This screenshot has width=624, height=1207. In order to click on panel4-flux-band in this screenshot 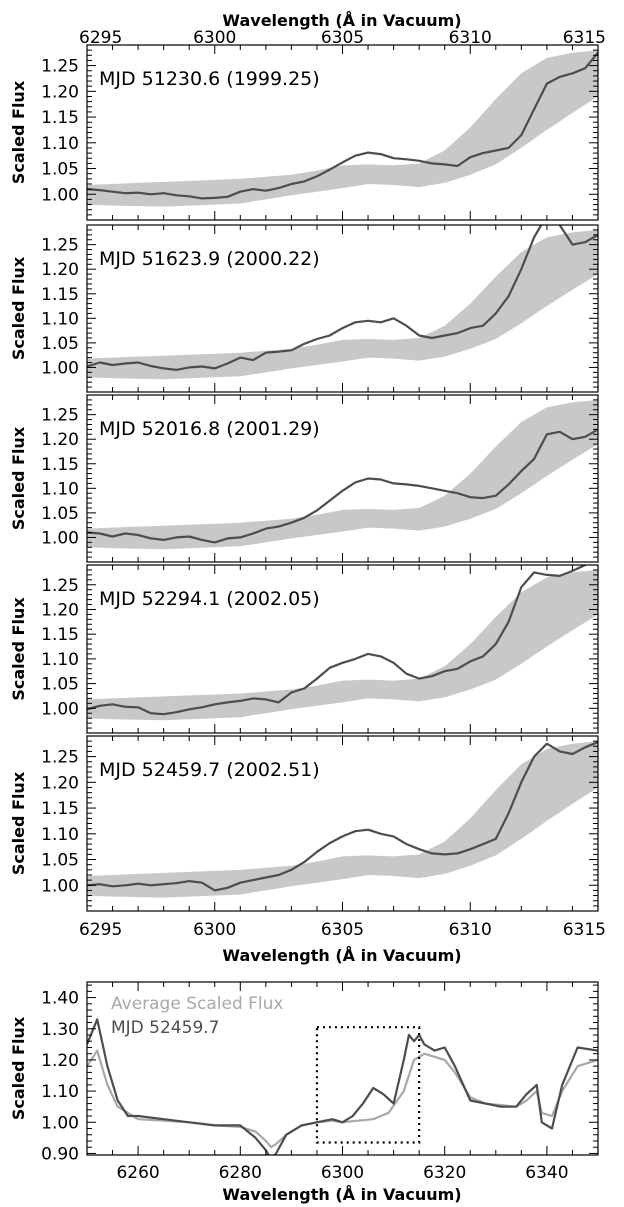, I will do `click(342, 645)`.